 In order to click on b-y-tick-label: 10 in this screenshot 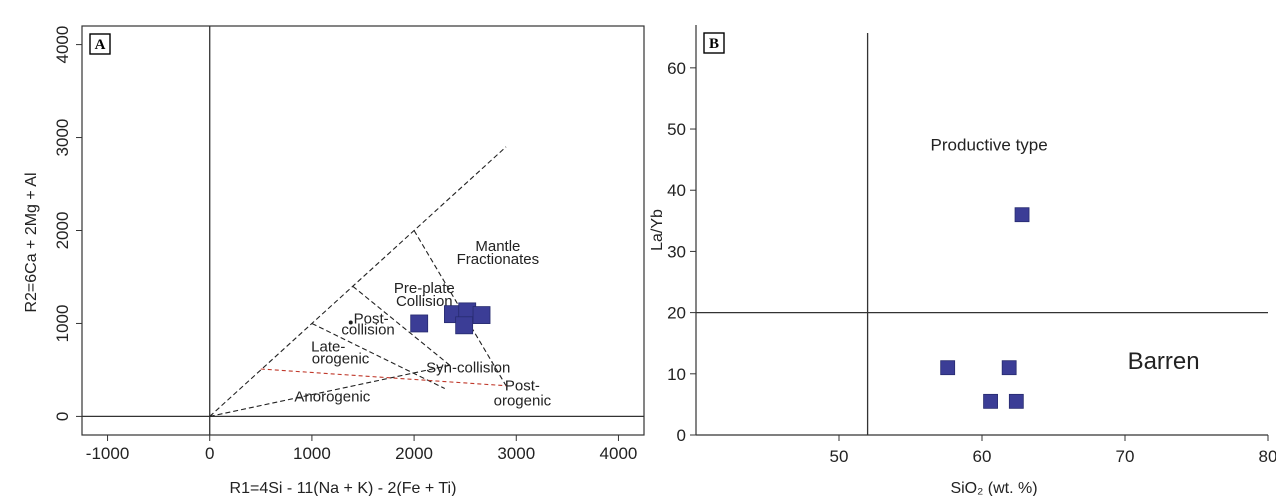, I will do `click(676, 374)`.